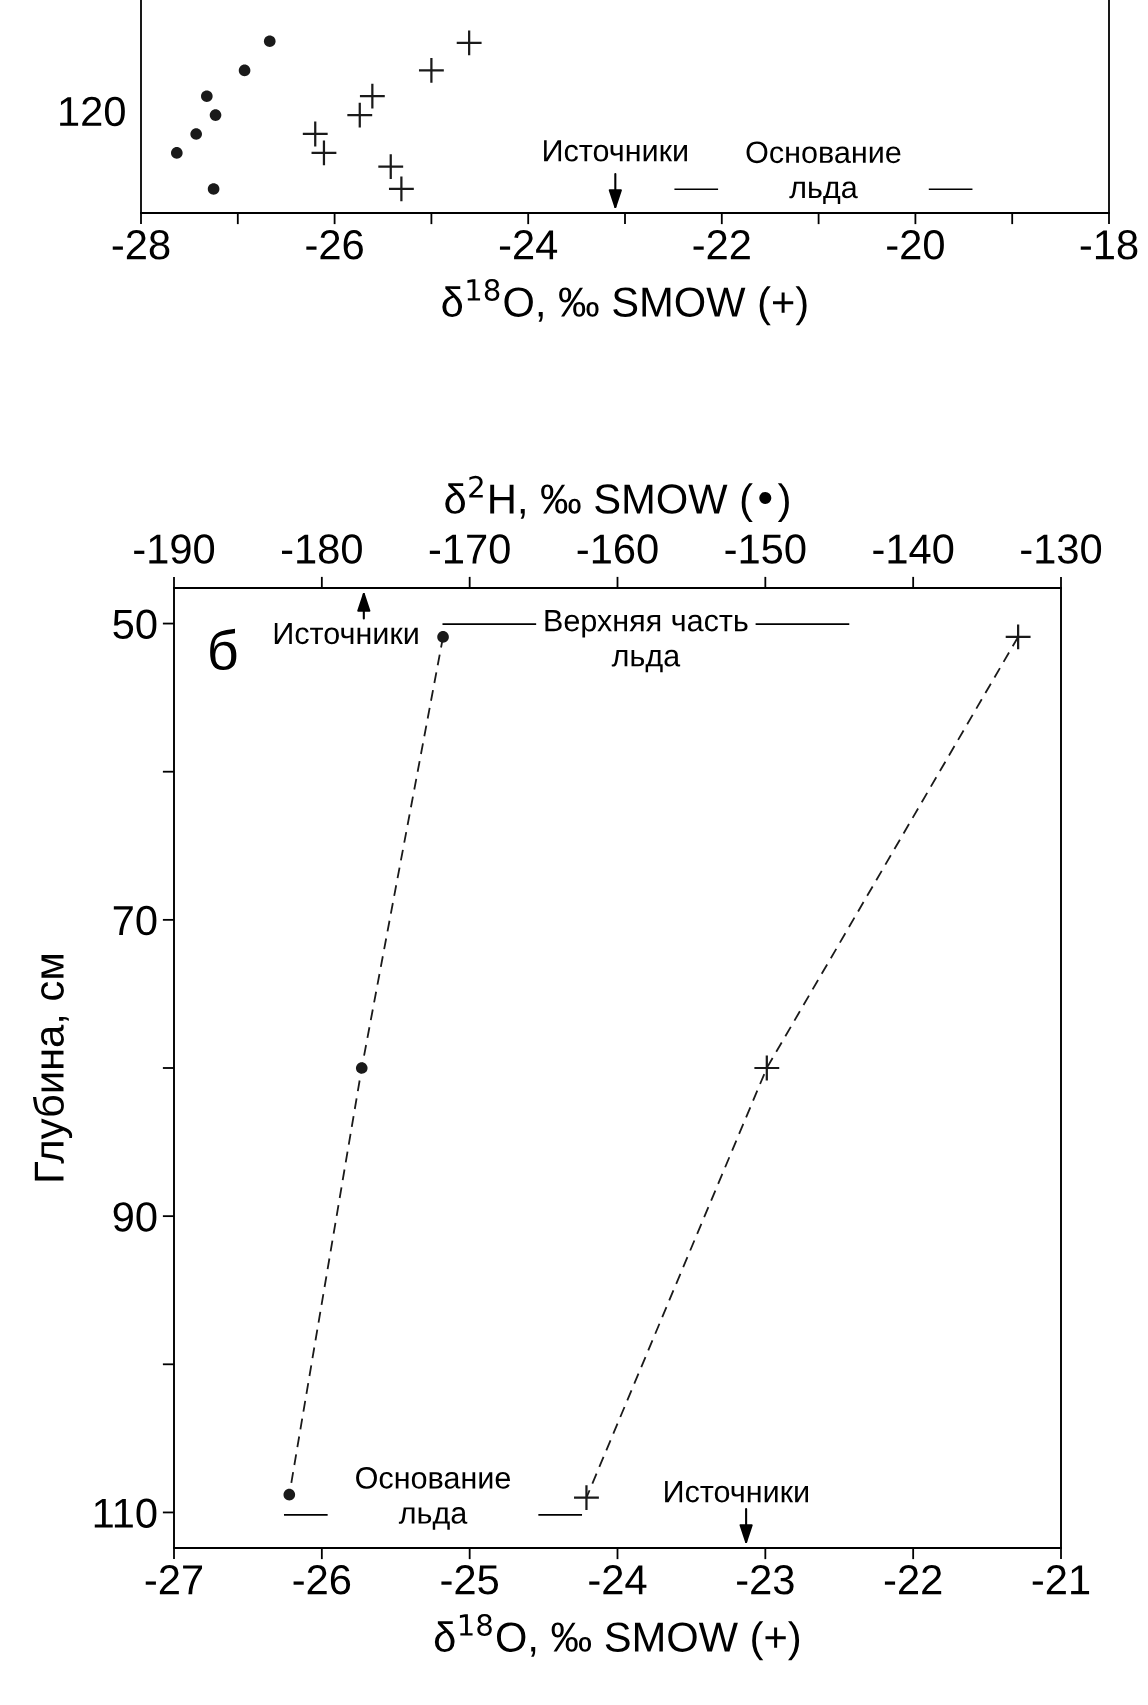 The height and width of the screenshot is (1705, 1148). What do you see at coordinates (174, 1580) in the screenshot?
I see `x-tick-label: -27` at bounding box center [174, 1580].